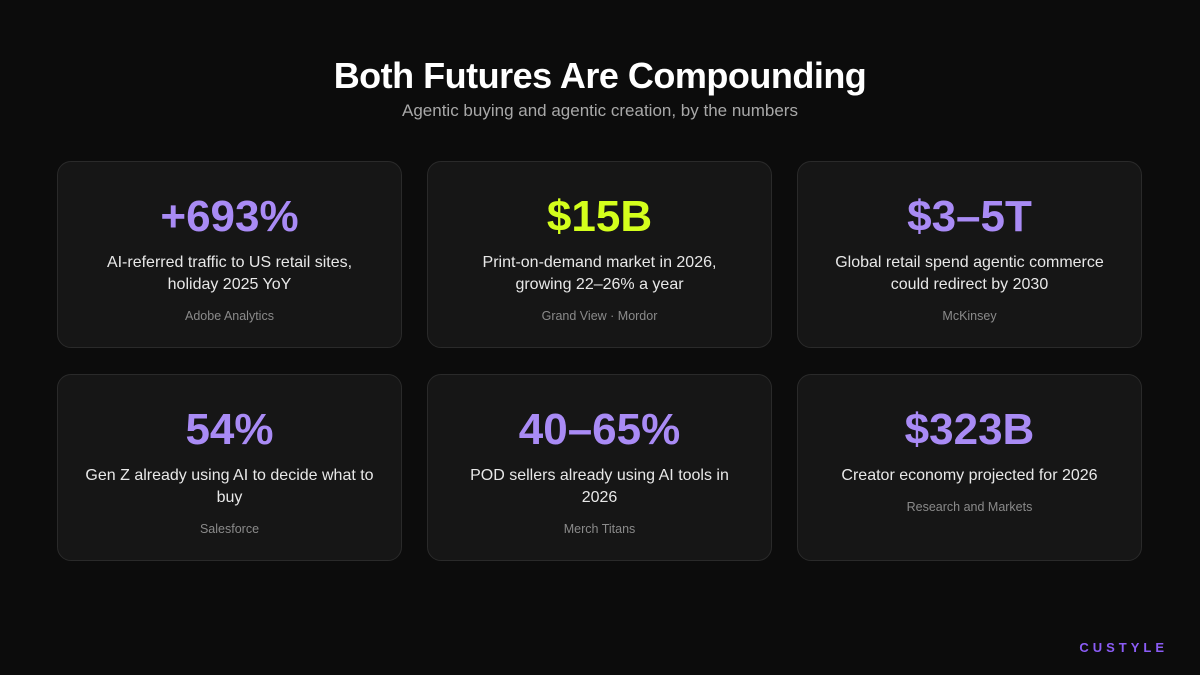 The width and height of the screenshot is (1200, 675). I want to click on stat-value: $3–5T, so click(969, 216).